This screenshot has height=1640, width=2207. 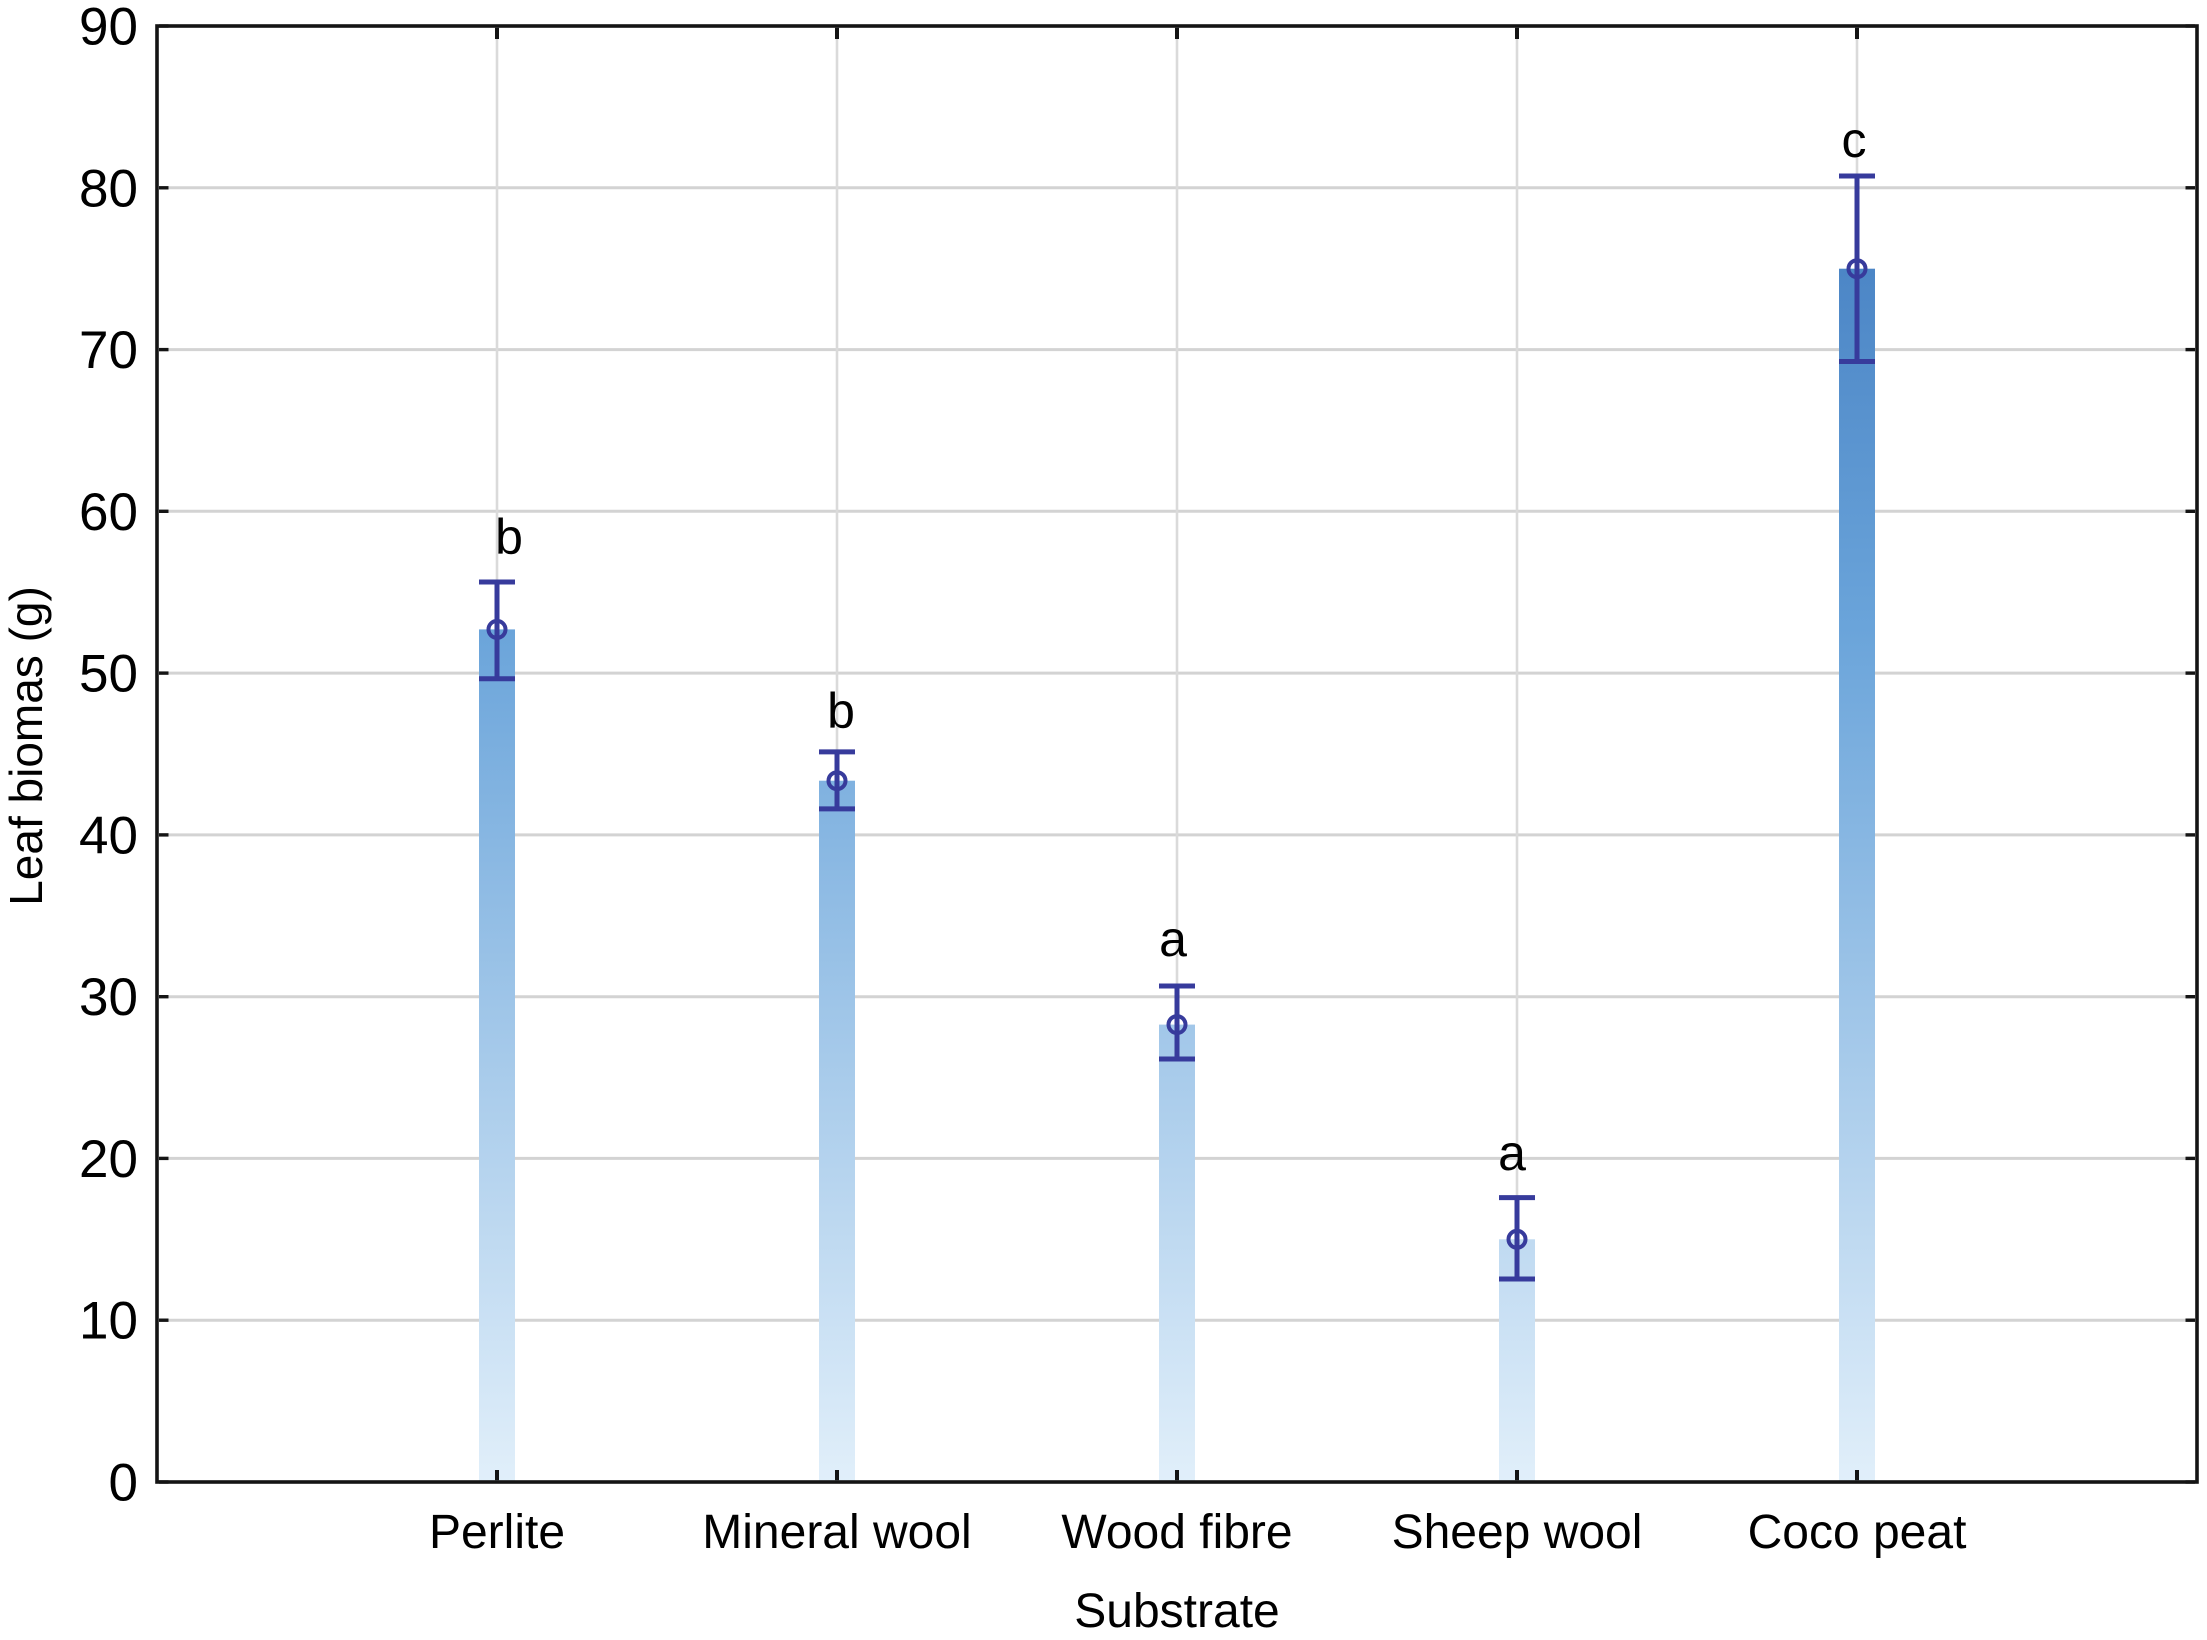 I want to click on svg-text: Leaf biomas (g), so click(x=26, y=746).